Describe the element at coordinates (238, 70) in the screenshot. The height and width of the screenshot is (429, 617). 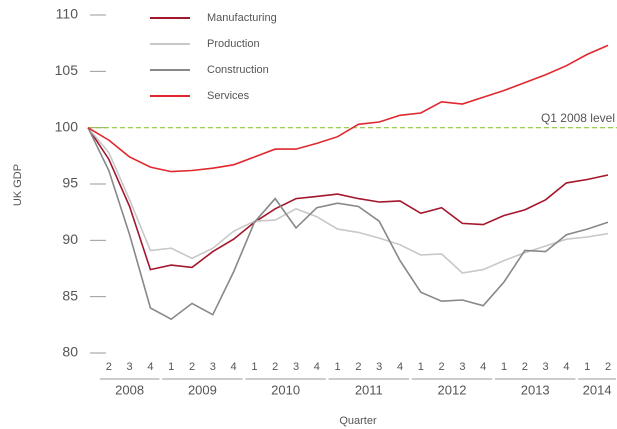
I see `legend-label: Construction` at that location.